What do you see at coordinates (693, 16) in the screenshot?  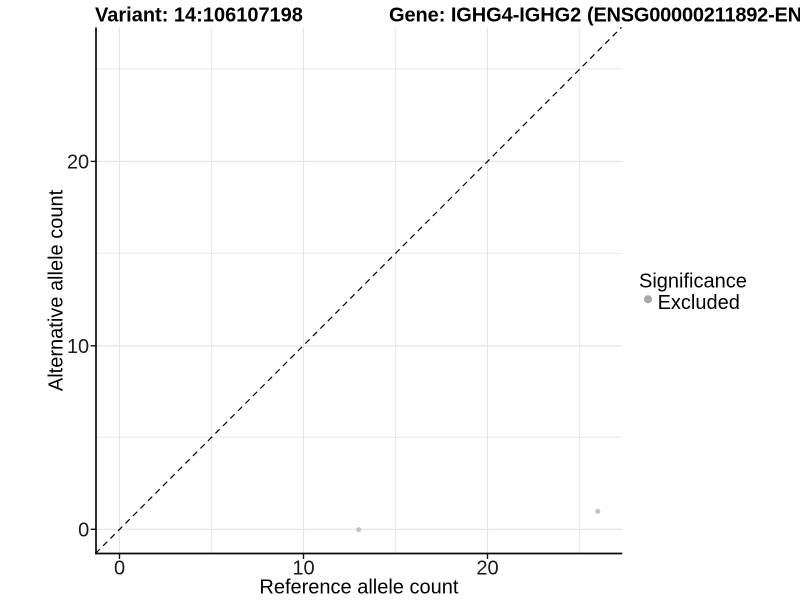 I see `svg-text:(ENSG00000211892-ENSG000002118: (ENSG00000211892-ENSG00000211893)` at bounding box center [693, 16].